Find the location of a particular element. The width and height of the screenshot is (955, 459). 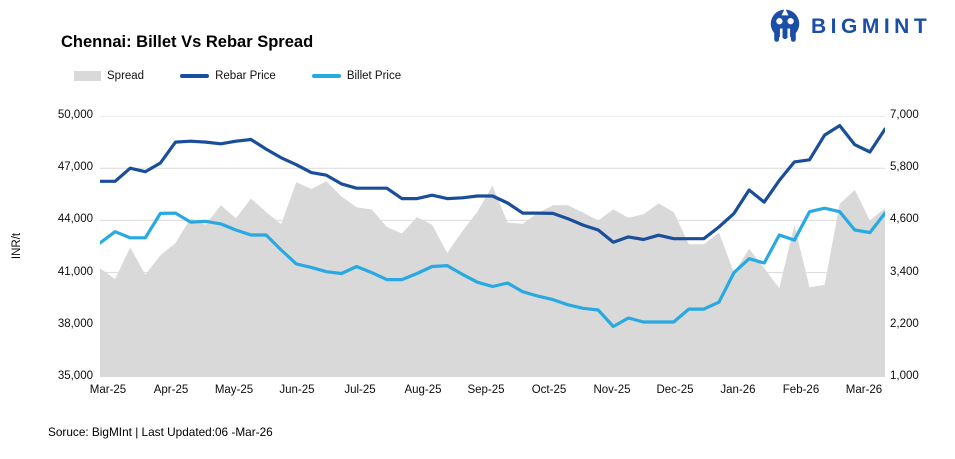

legend-item-spread: Spread is located at coordinates (109, 76).